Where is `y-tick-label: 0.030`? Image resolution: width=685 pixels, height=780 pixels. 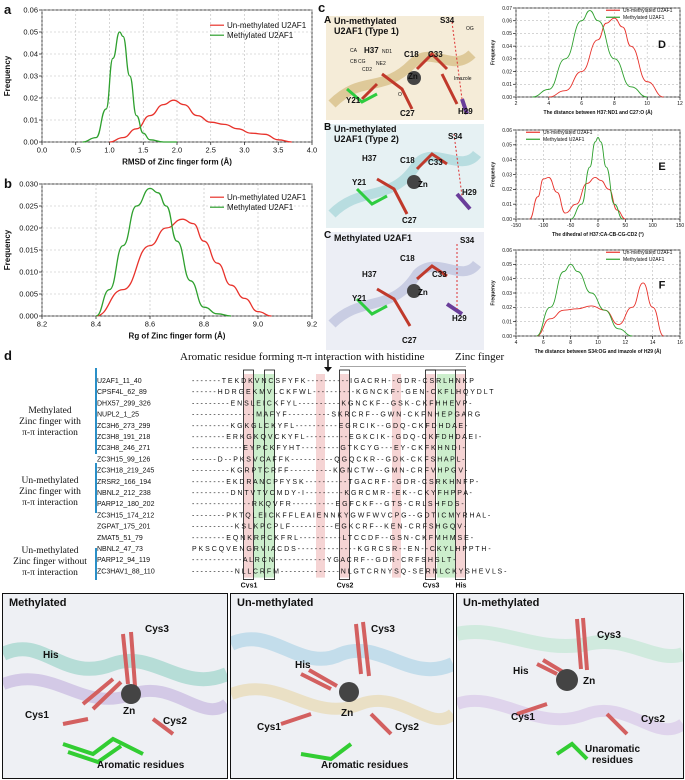
y-tick-label: 0.030 is located at coordinates (28, 184).